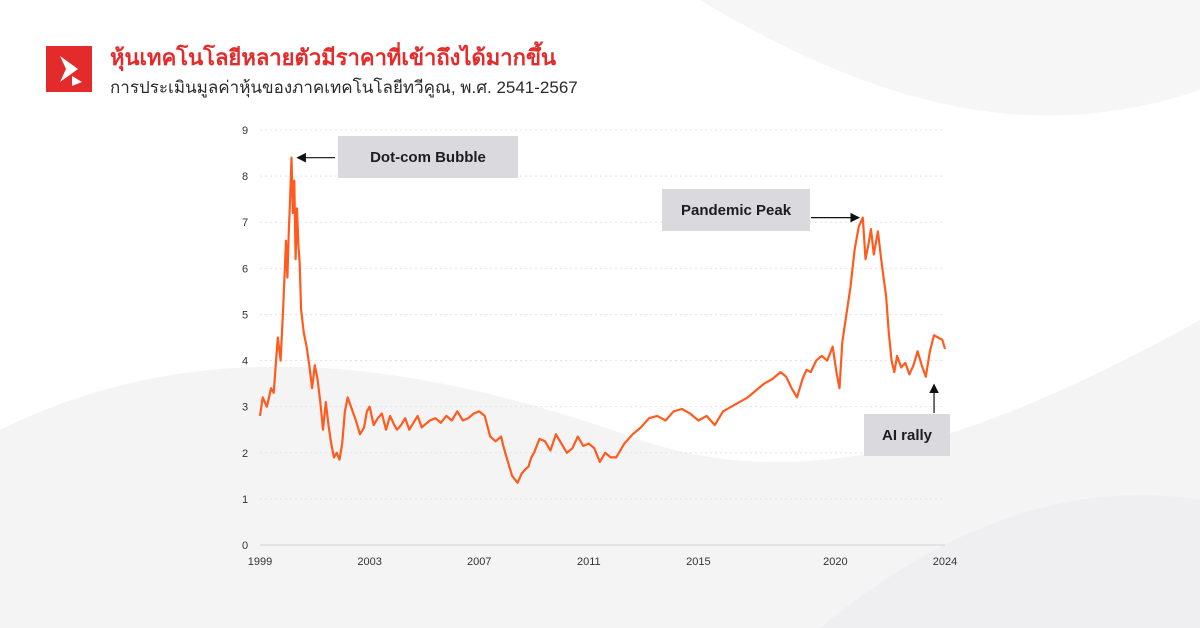 This screenshot has width=1200, height=628. What do you see at coordinates (245, 223) in the screenshot?
I see `y-tick-label: 7` at bounding box center [245, 223].